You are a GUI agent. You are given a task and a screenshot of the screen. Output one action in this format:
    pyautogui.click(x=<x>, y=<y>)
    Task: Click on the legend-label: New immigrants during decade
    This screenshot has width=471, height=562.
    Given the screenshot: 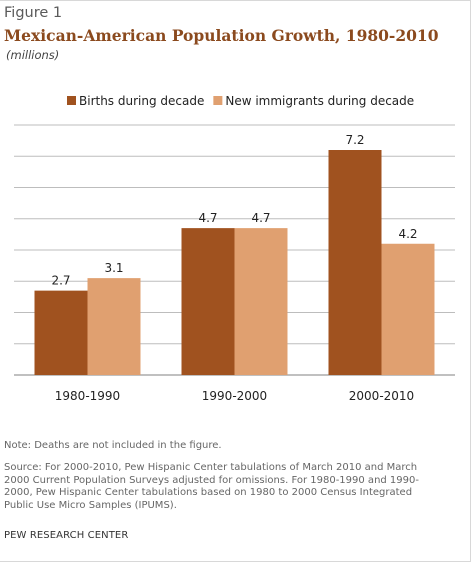 What is the action you would take?
    pyautogui.click(x=319, y=101)
    